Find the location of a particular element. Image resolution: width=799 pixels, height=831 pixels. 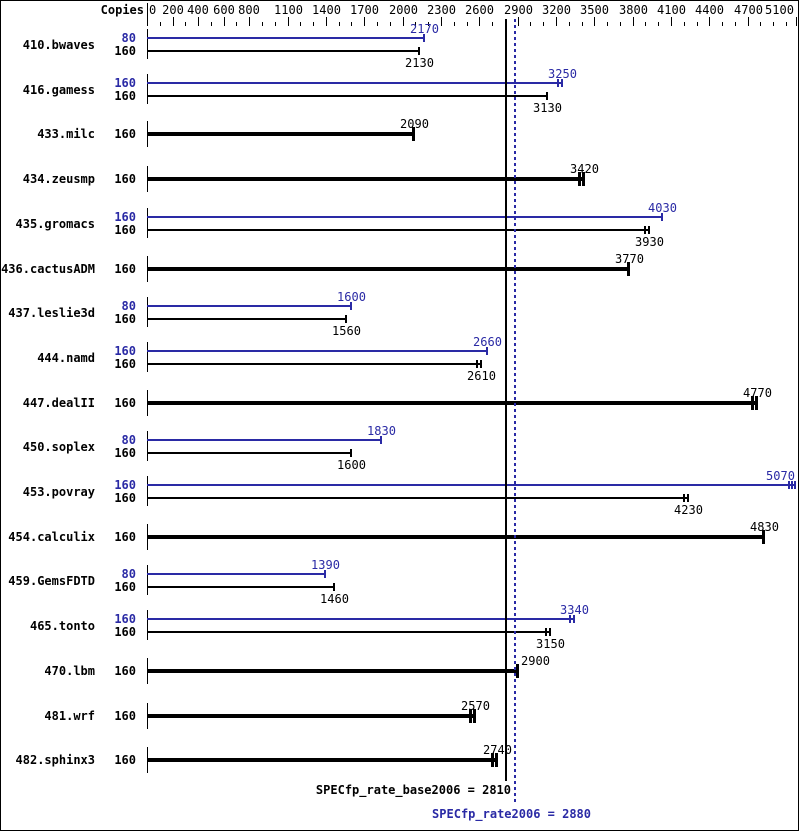

benchmark-name: 450.soplex is located at coordinates (58, 447).